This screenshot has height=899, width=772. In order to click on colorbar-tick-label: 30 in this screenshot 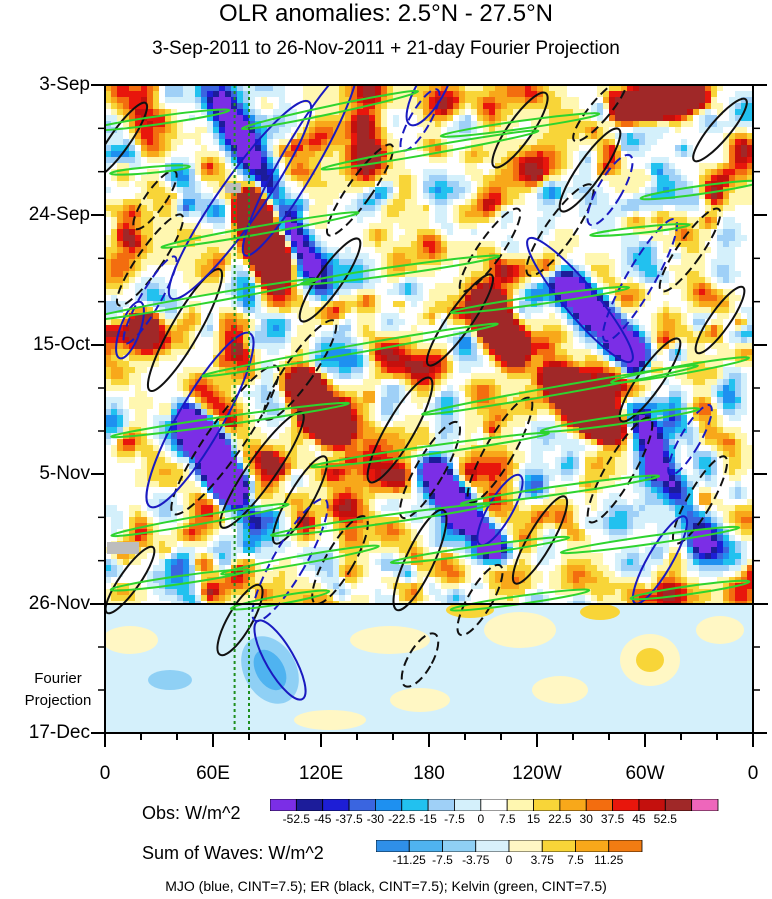, I will do `click(586, 819)`.